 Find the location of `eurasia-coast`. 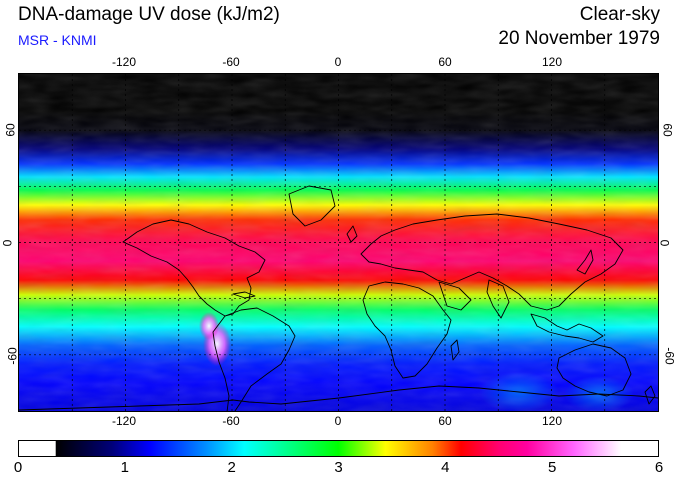

eurasia-coast is located at coordinates (492, 262).